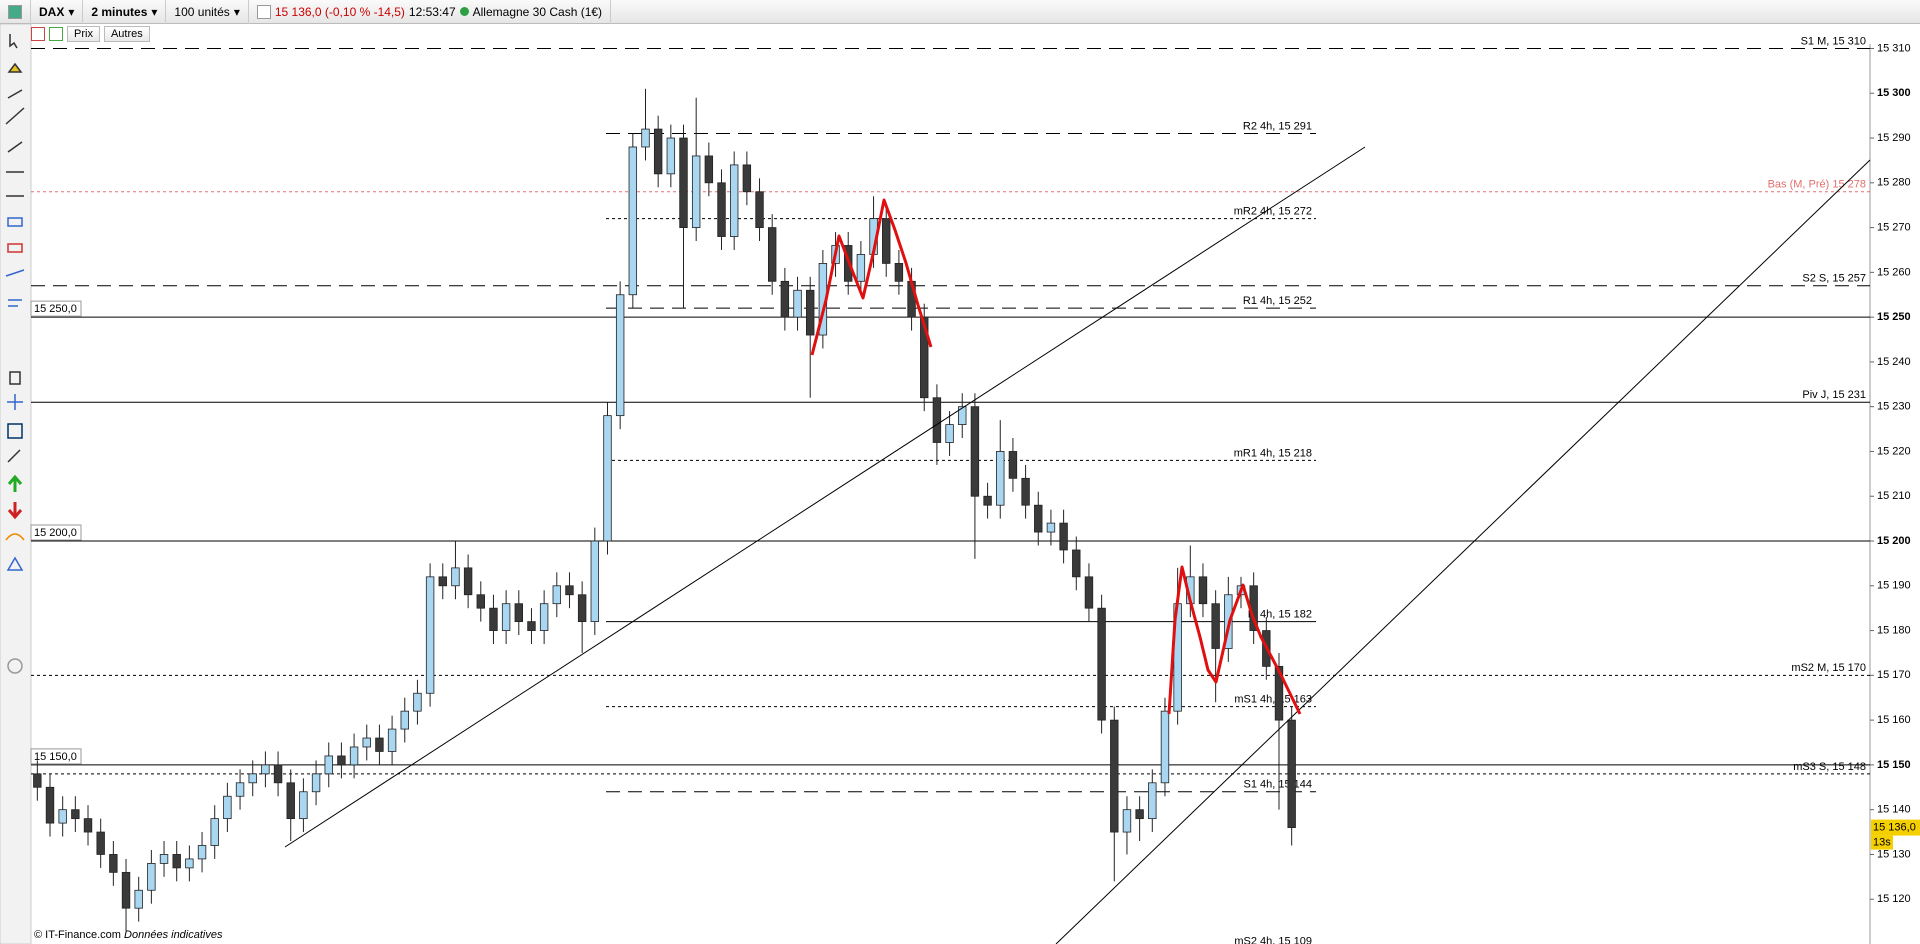  What do you see at coordinates (1829, 767) in the screenshot?
I see `level-label: mS3 S, 15 148` at bounding box center [1829, 767].